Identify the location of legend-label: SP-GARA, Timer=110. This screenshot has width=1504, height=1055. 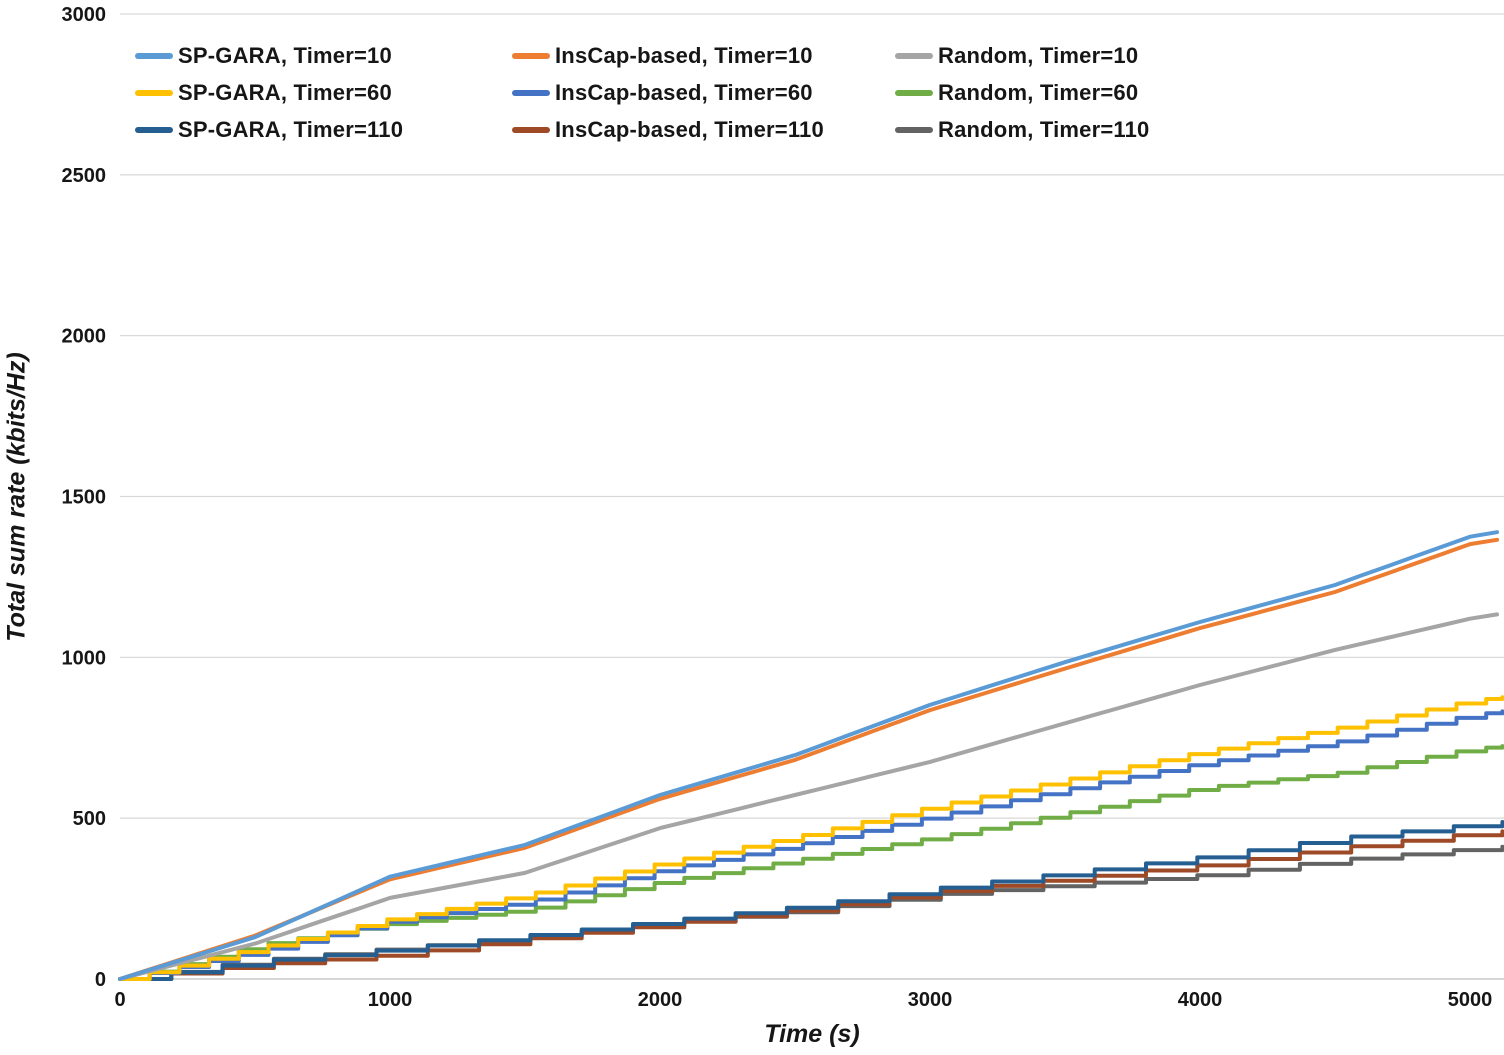
(291, 129).